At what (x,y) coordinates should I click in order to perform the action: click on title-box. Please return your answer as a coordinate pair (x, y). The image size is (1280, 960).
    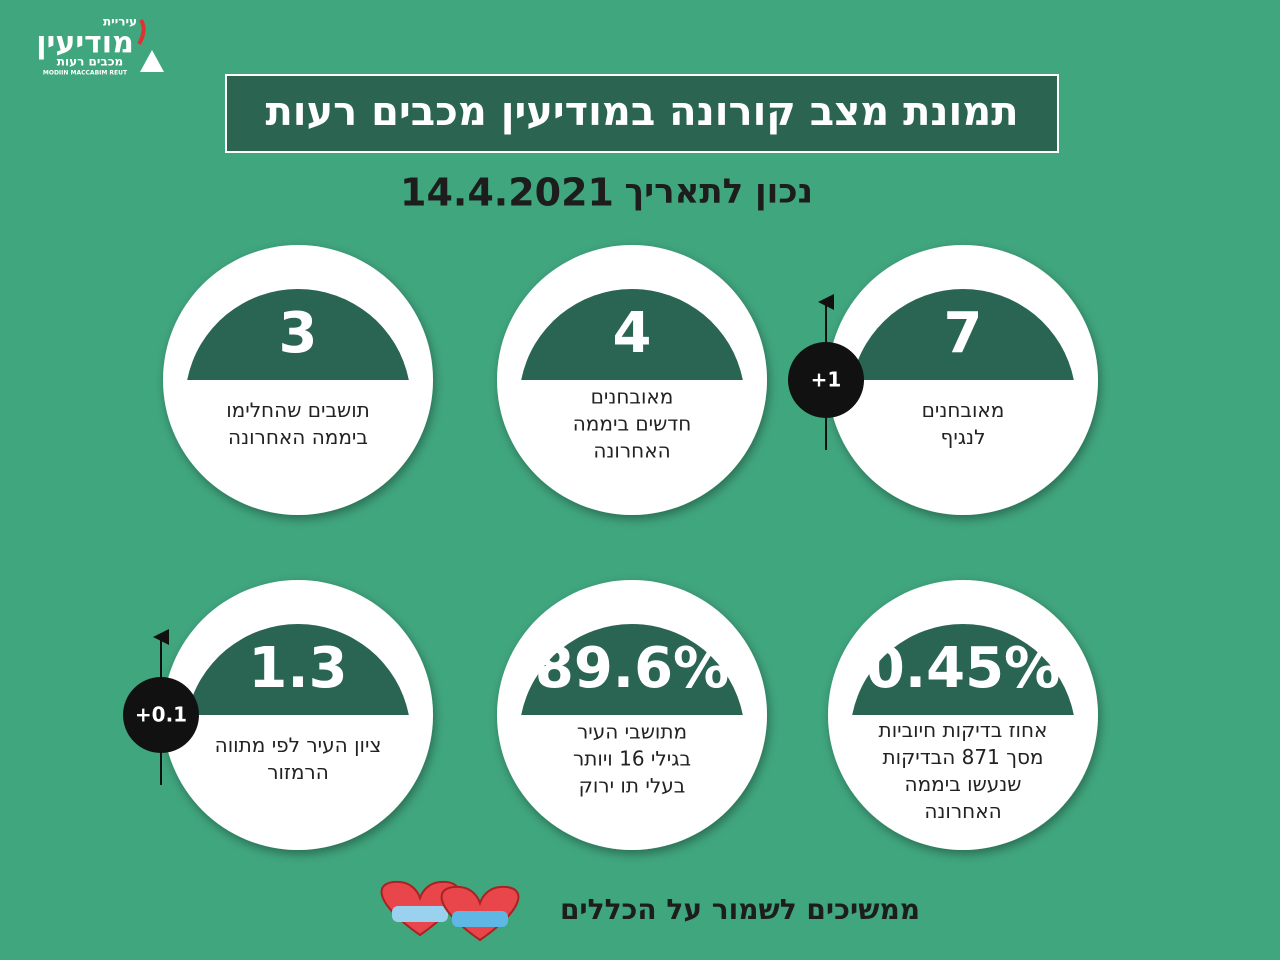
    Looking at the image, I should click on (642, 113).